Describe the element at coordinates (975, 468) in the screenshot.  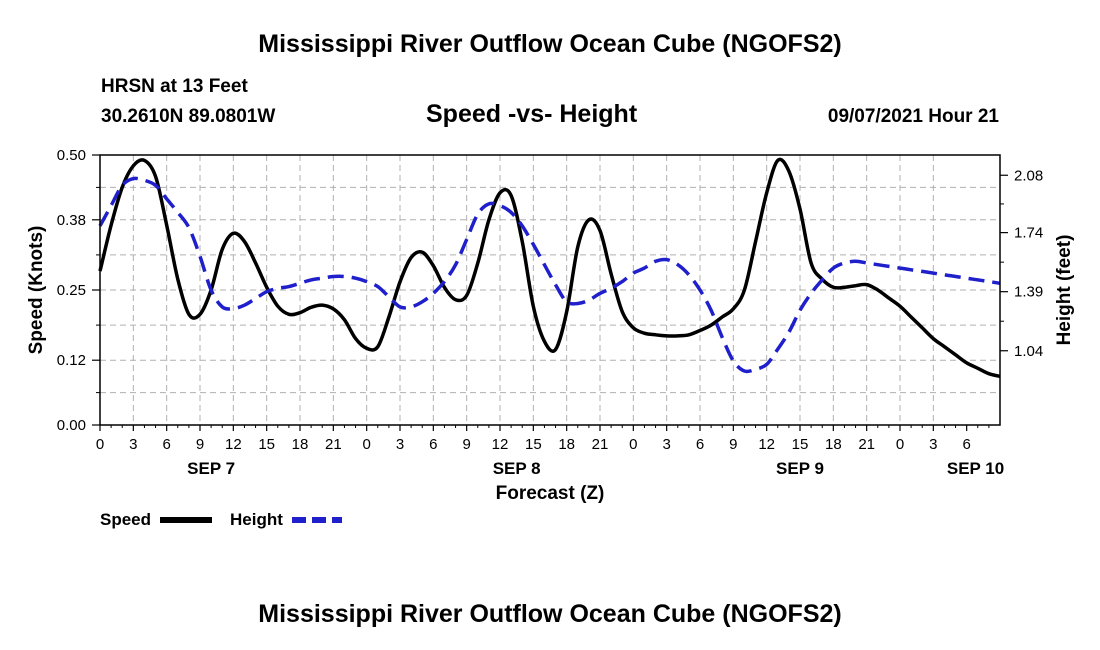
I see `day-label: SEP 10` at that location.